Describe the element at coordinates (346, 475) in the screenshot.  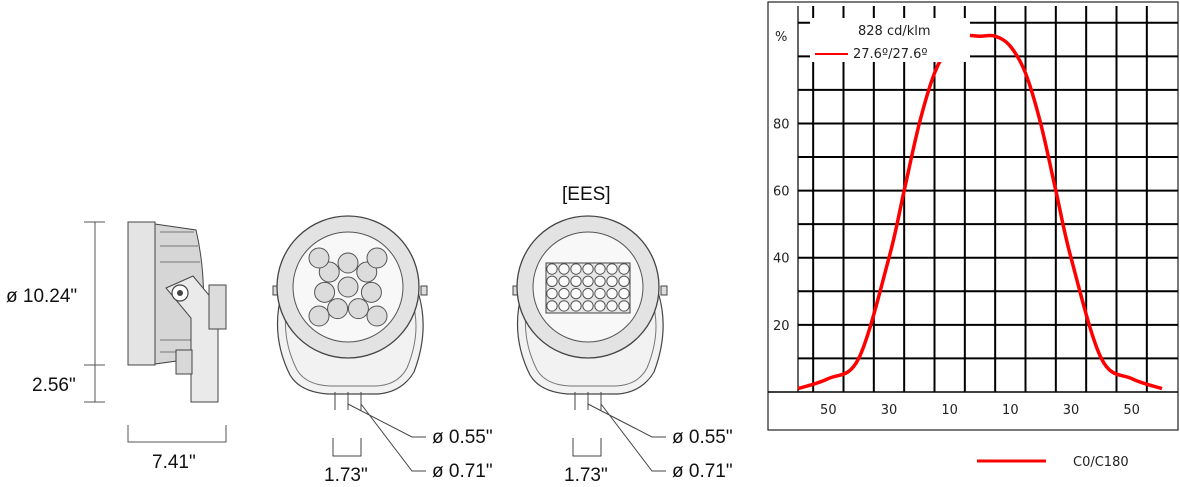
I see `standard-spacing-label: 1.73"` at that location.